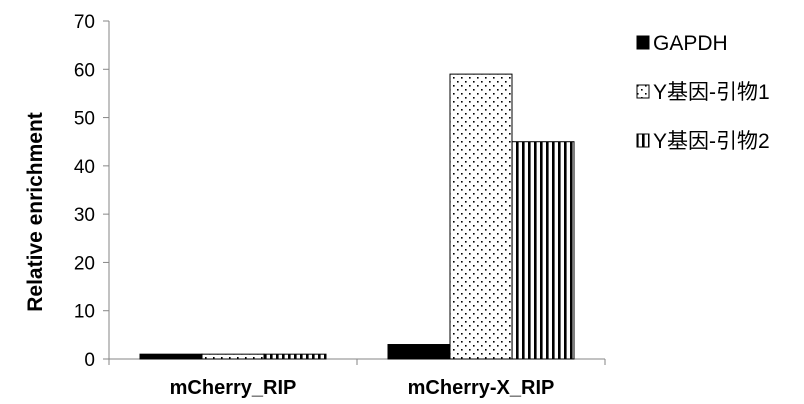 This screenshot has height=404, width=804. What do you see at coordinates (84, 70) in the screenshot?
I see `y-tick-label: 60` at bounding box center [84, 70].